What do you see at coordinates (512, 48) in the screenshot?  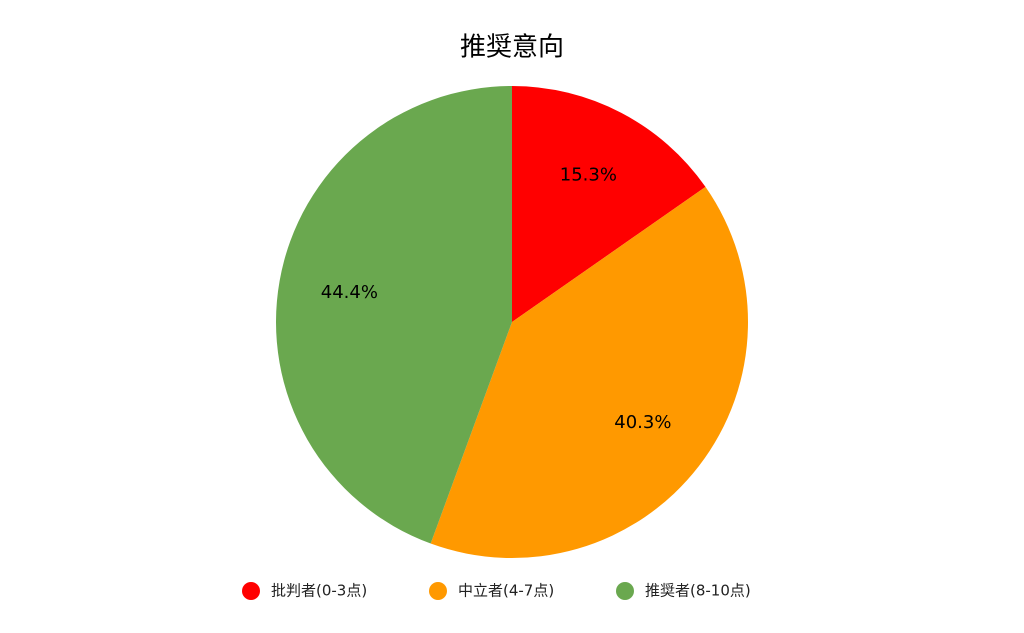 I see `chart-title: 推奨意向` at bounding box center [512, 48].